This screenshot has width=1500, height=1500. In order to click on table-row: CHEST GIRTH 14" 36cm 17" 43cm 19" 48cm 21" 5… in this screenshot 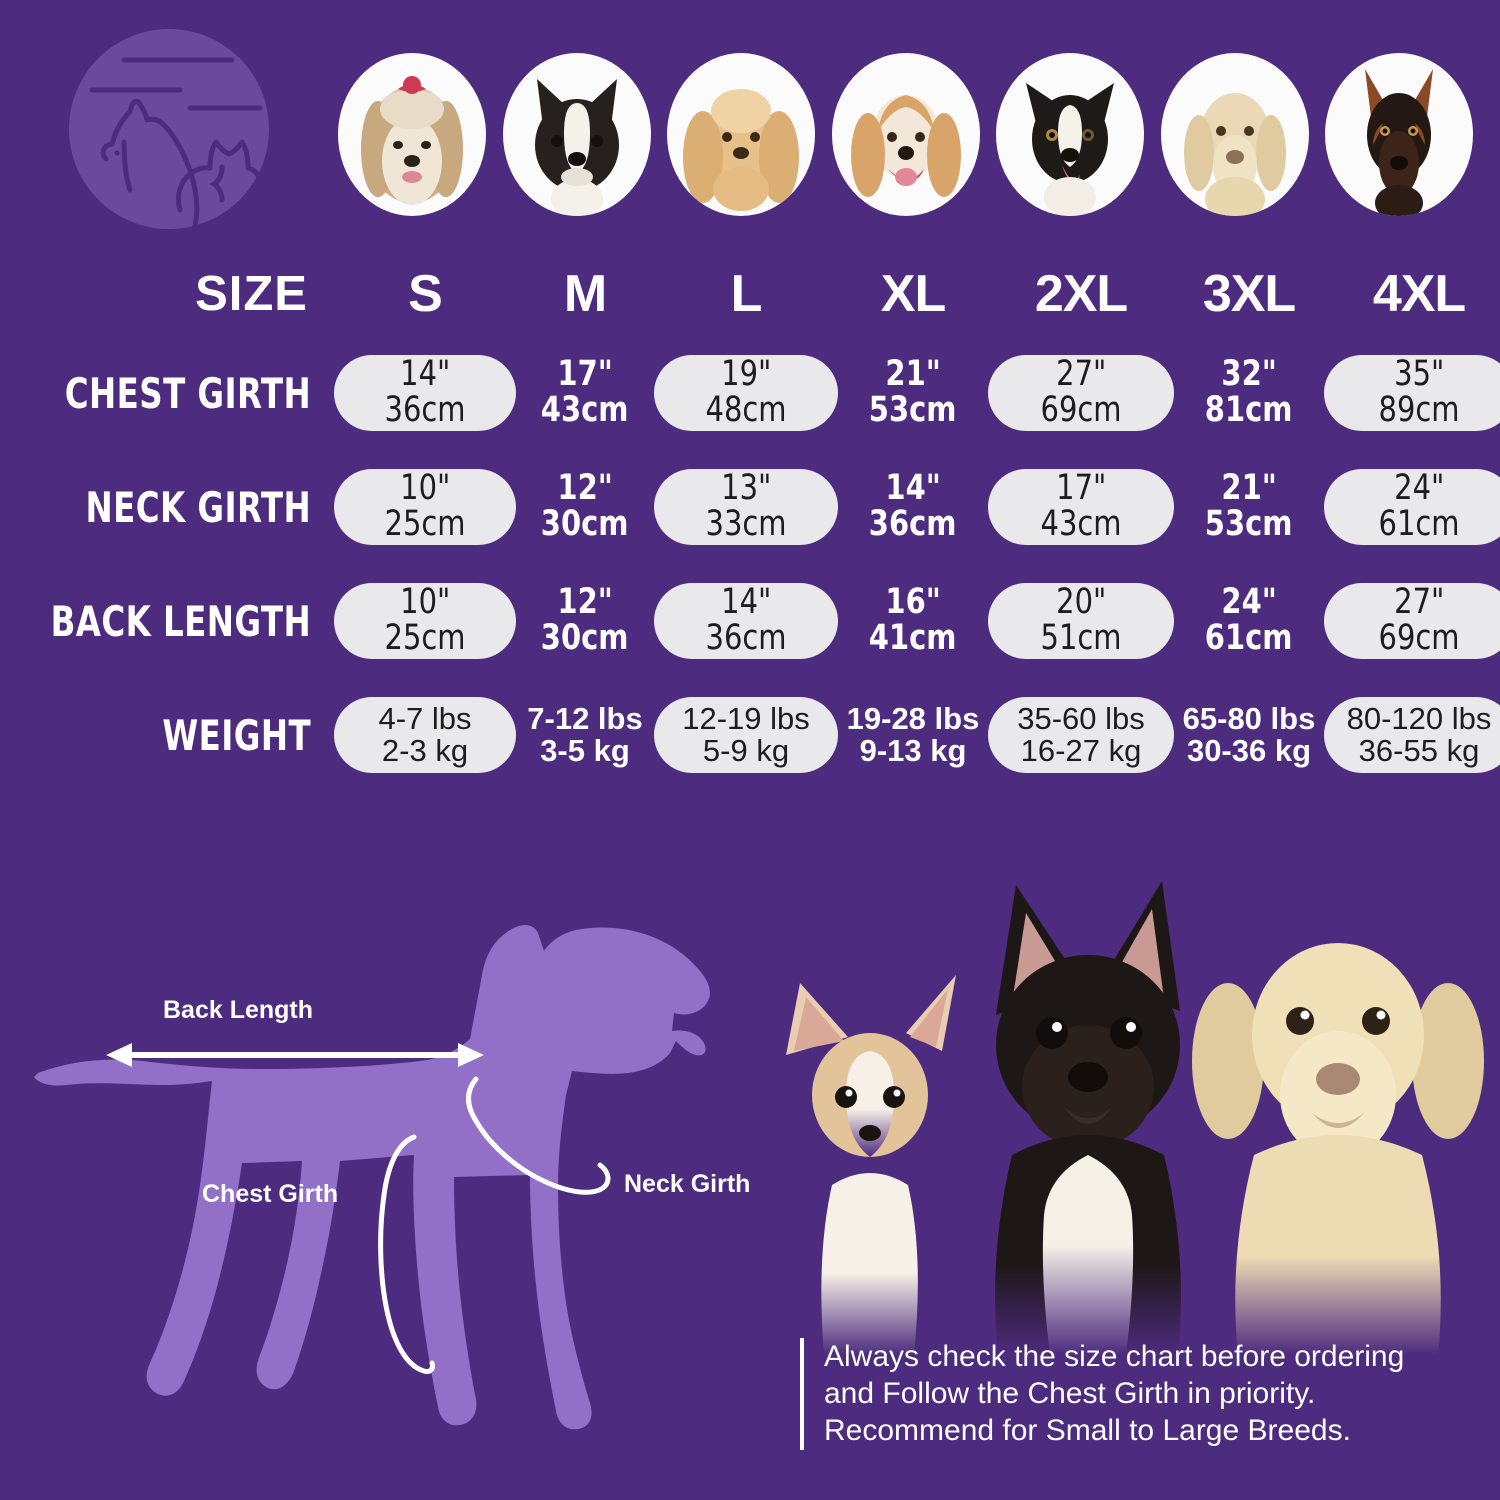, I will do `click(750, 393)`.